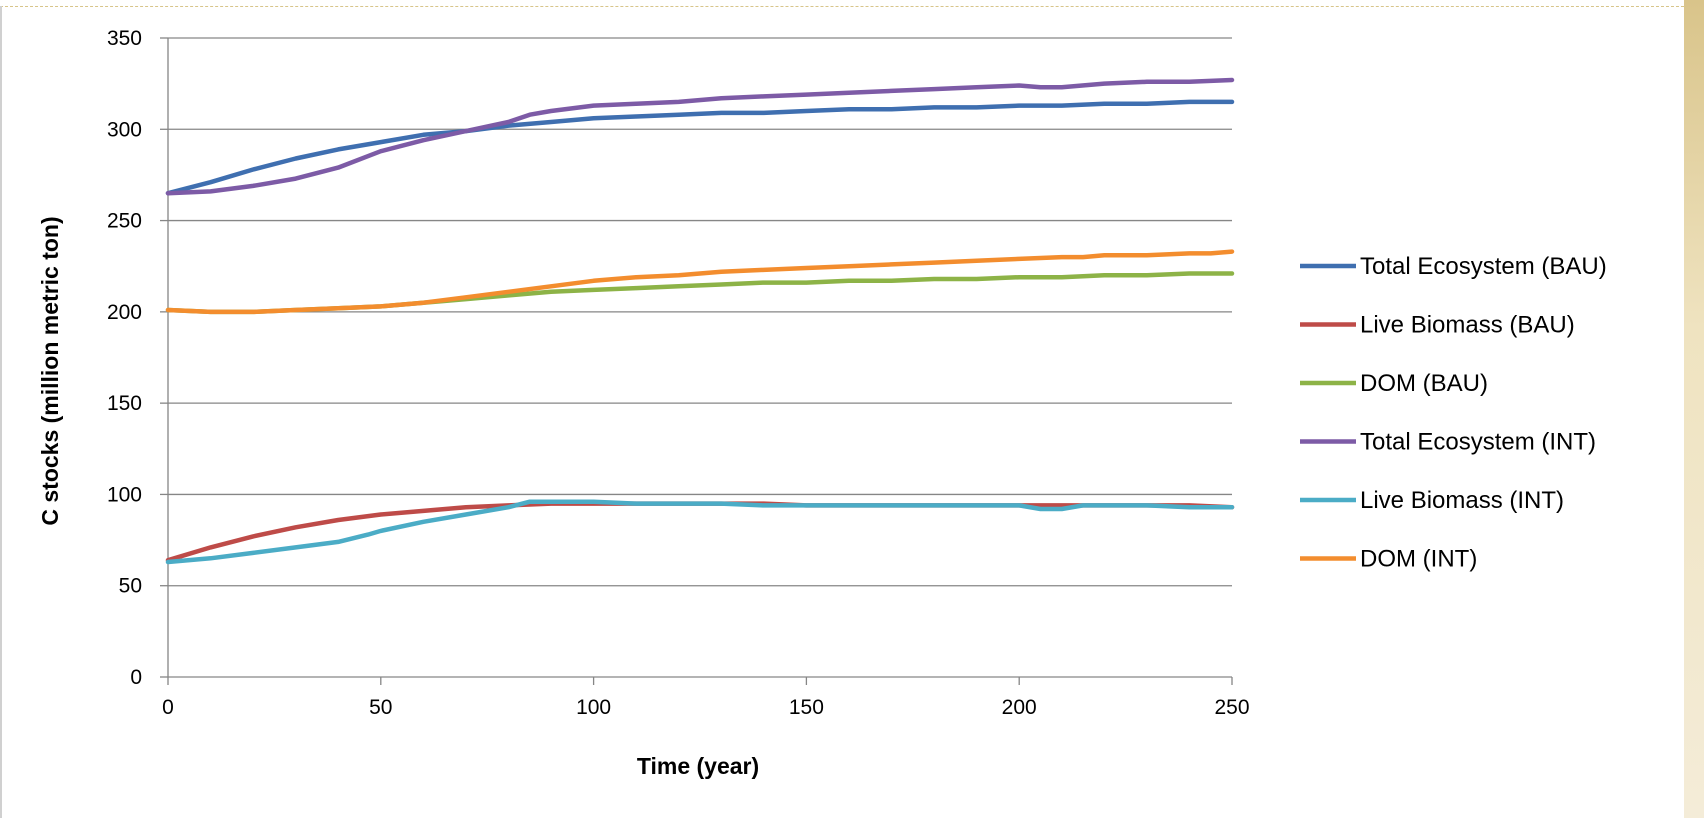 The image size is (1704, 818). I want to click on series-line-dom-int, so click(700, 282).